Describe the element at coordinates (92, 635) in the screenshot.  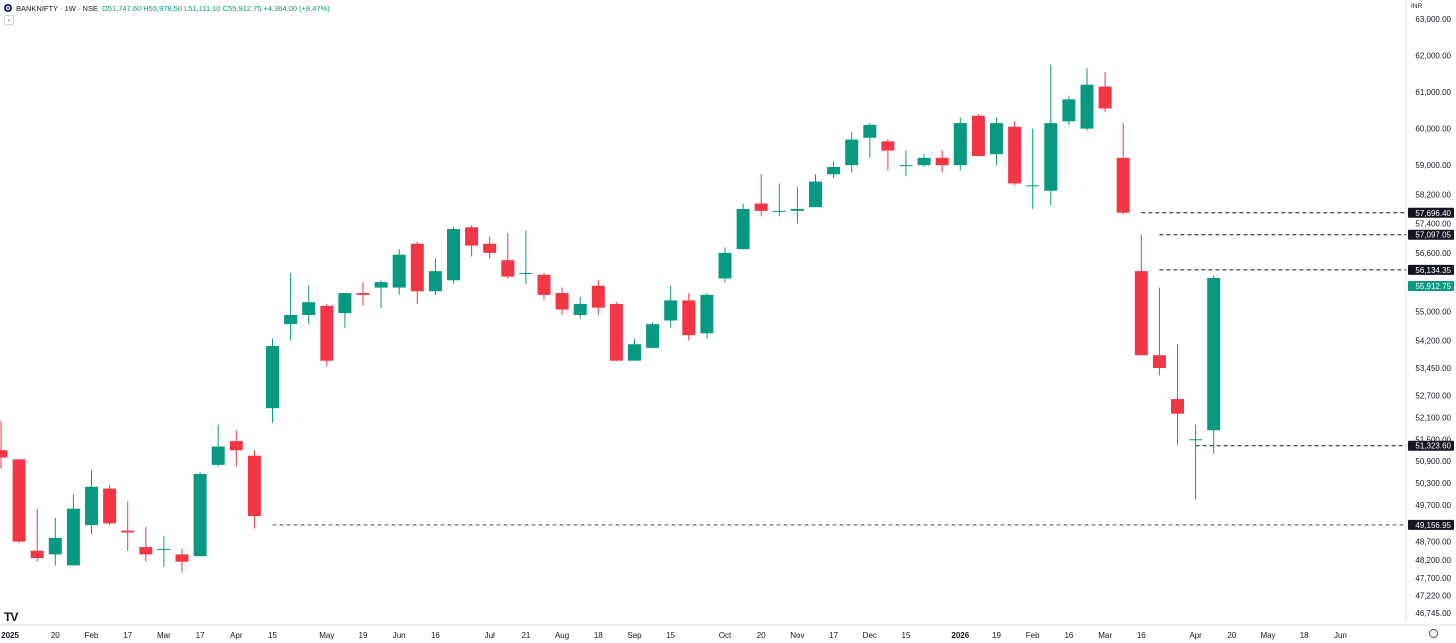
I see `x-tick-label: Feb` at that location.